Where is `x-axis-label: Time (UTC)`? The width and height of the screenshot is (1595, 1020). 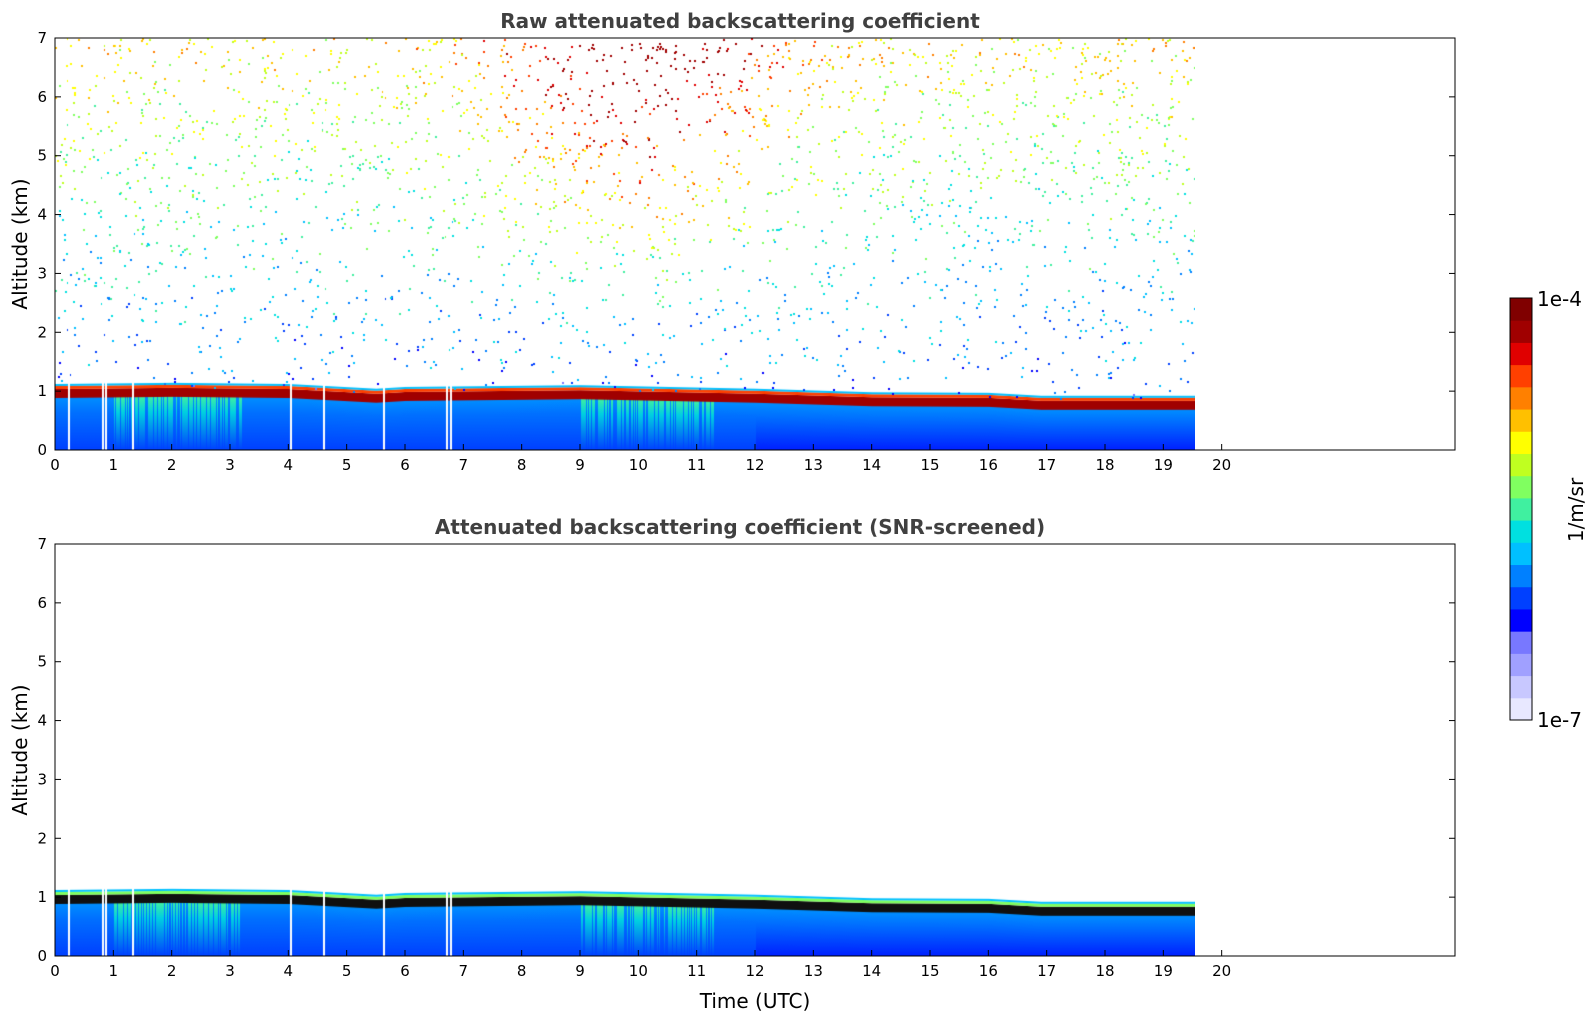
x-axis-label: Time (UTC) is located at coordinates (755, 1001).